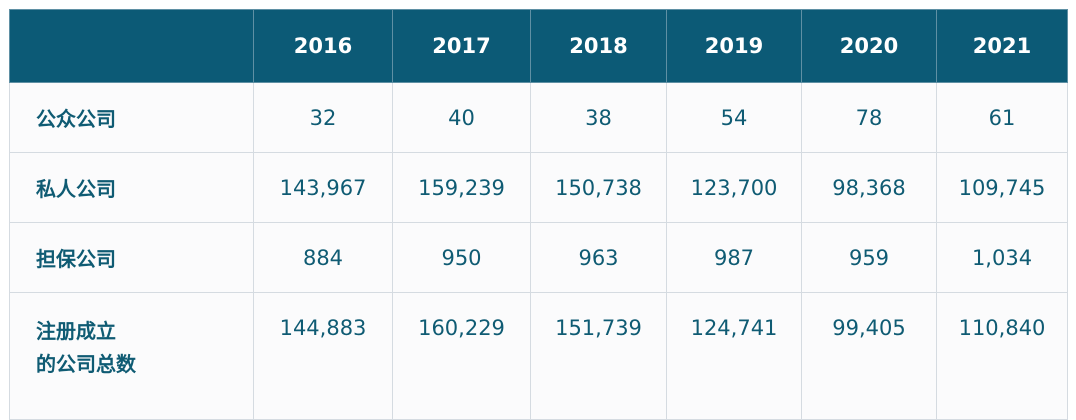 Image resolution: width=1076 pixels, height=420 pixels. I want to click on row-label-line: 的公司总数, so click(86, 364).